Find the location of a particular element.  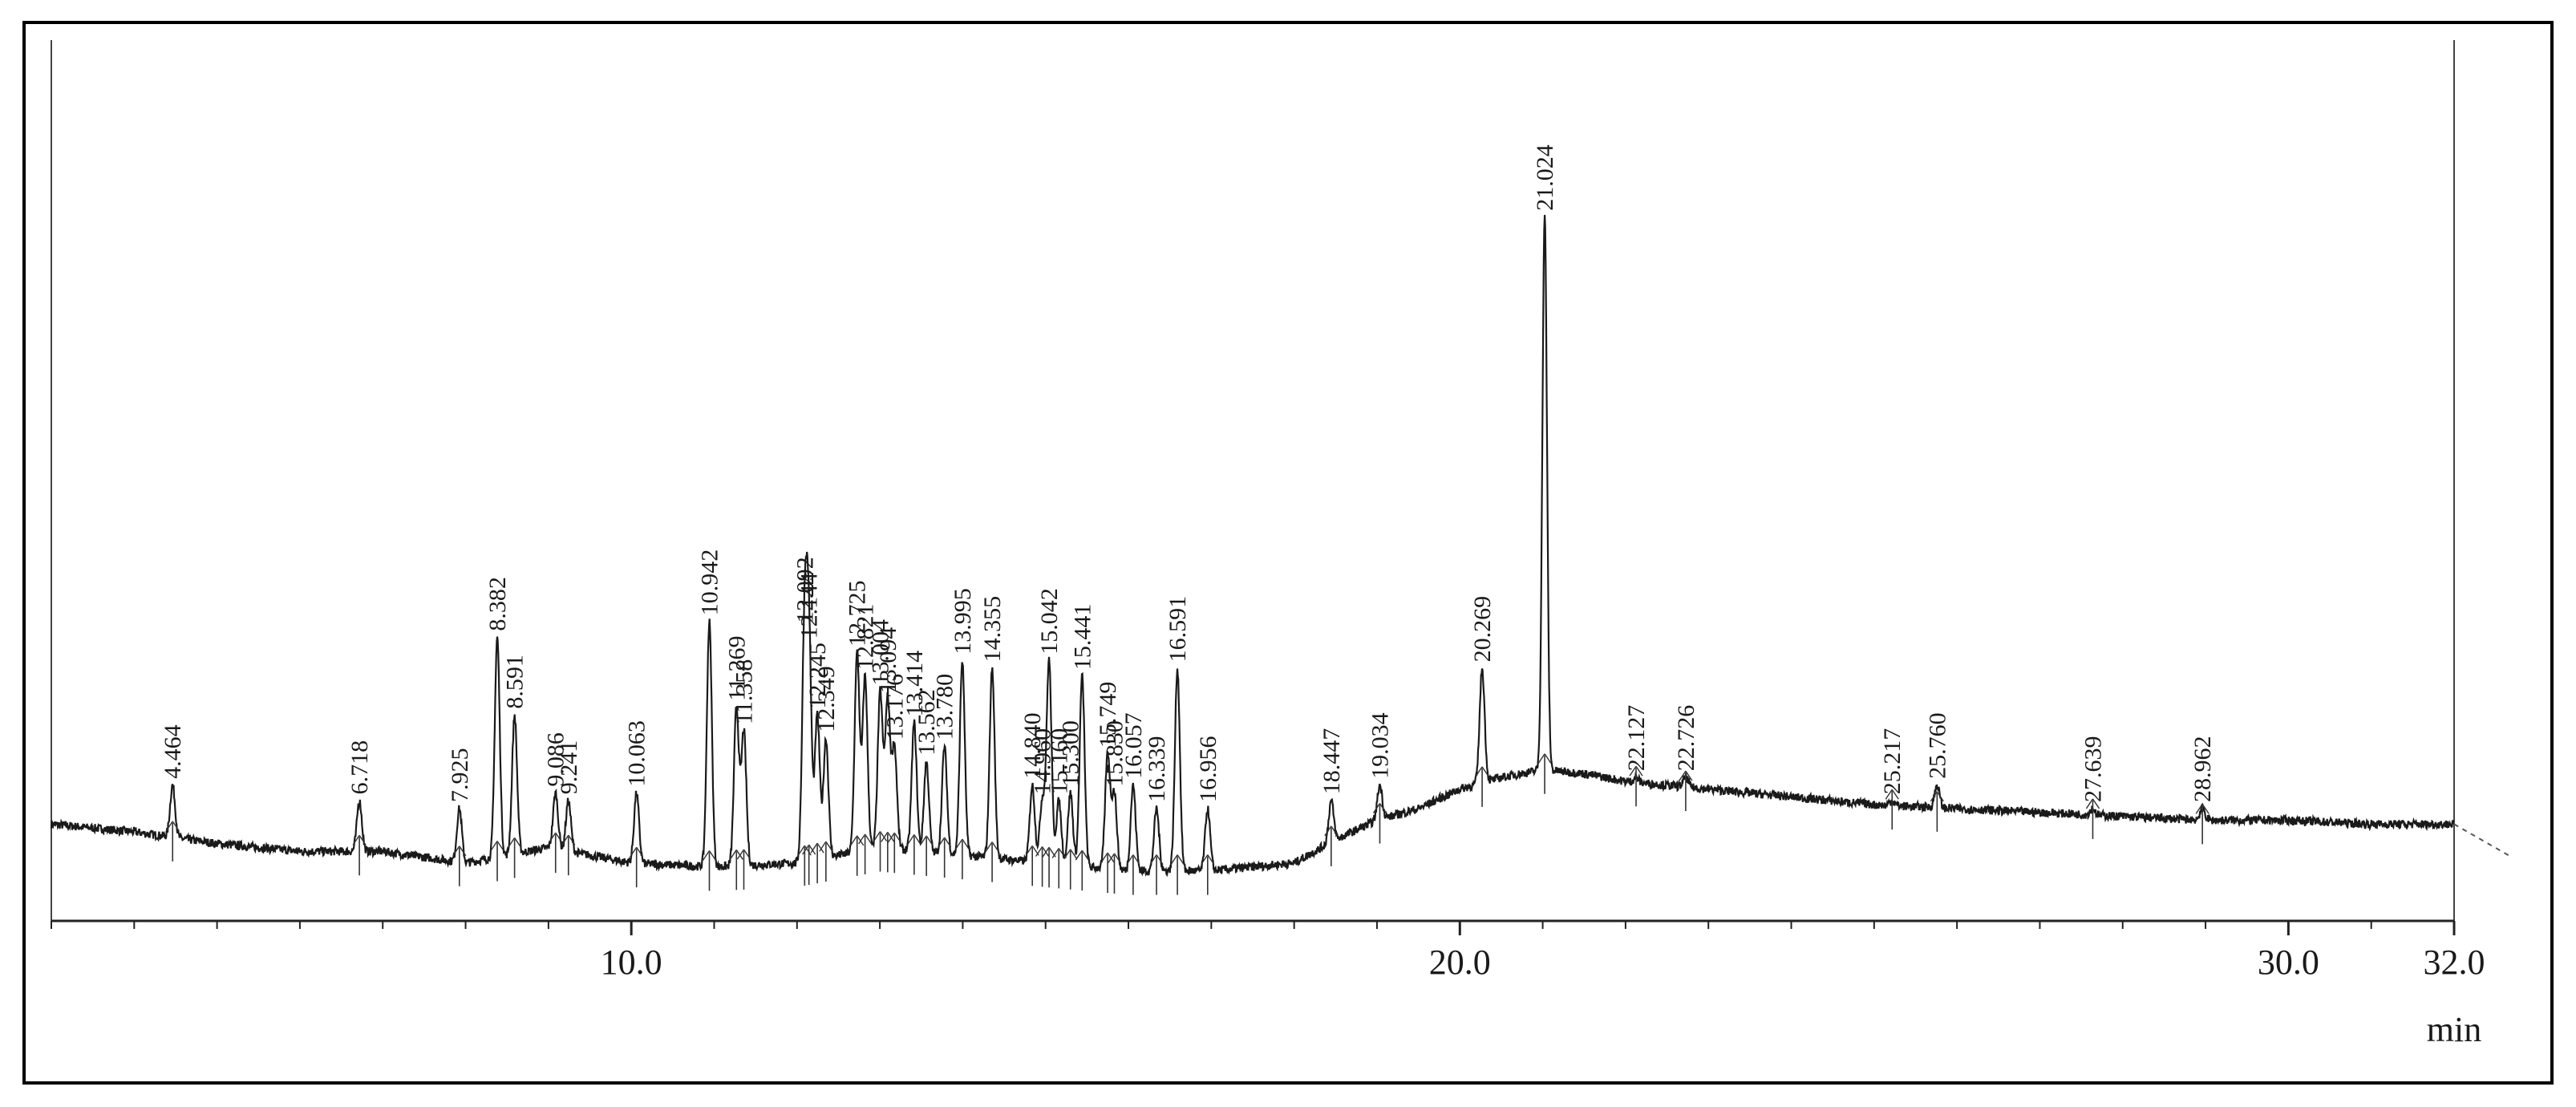

peak-label: 7.925 is located at coordinates (460, 775).